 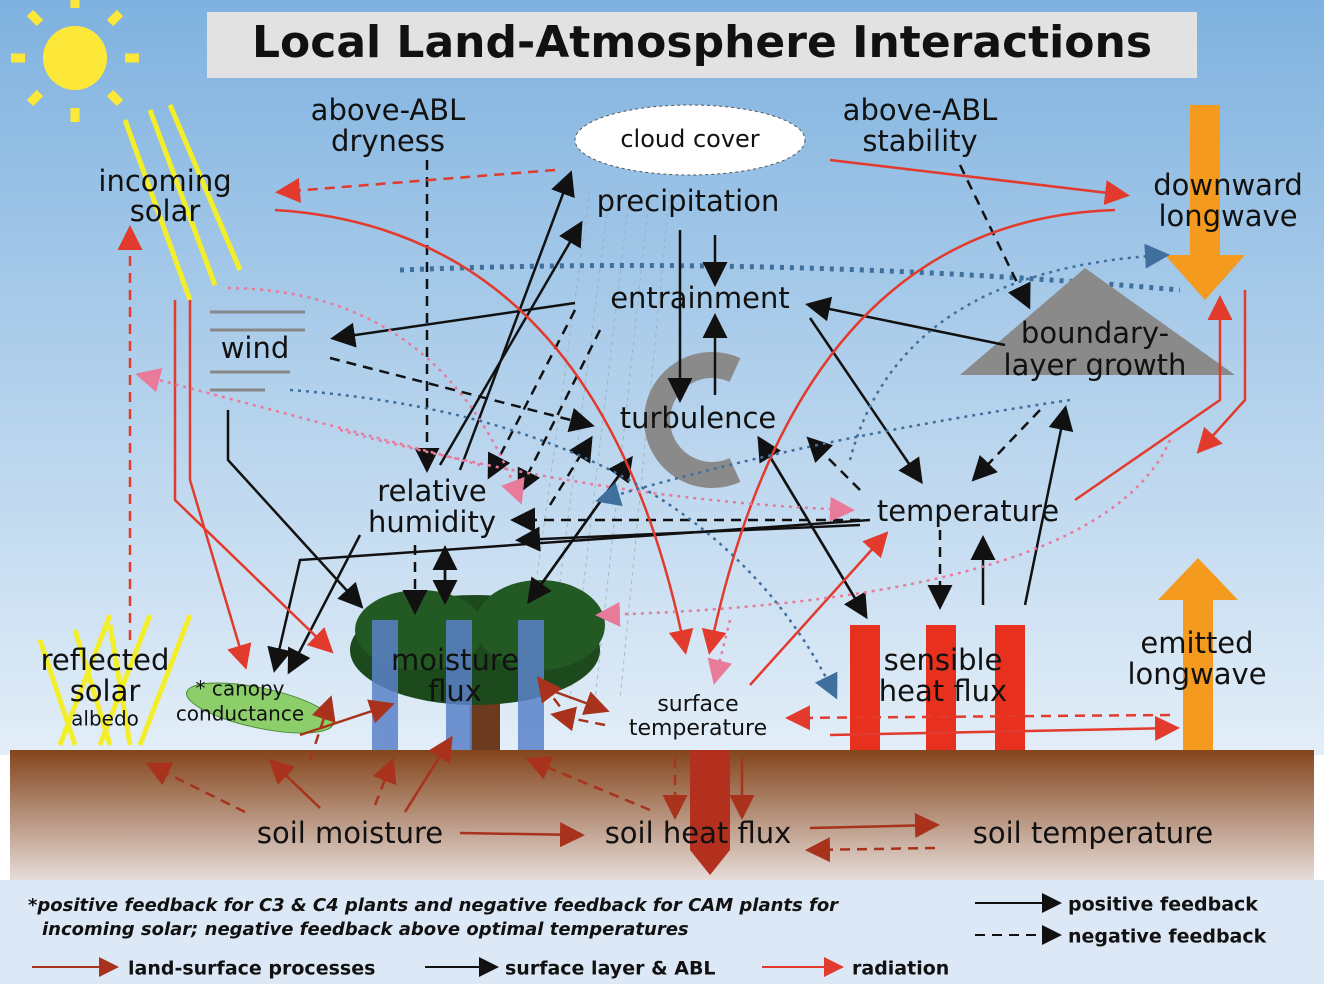 What do you see at coordinates (251, 969) in the screenshot?
I see `legend-land: land-surface processes` at bounding box center [251, 969].